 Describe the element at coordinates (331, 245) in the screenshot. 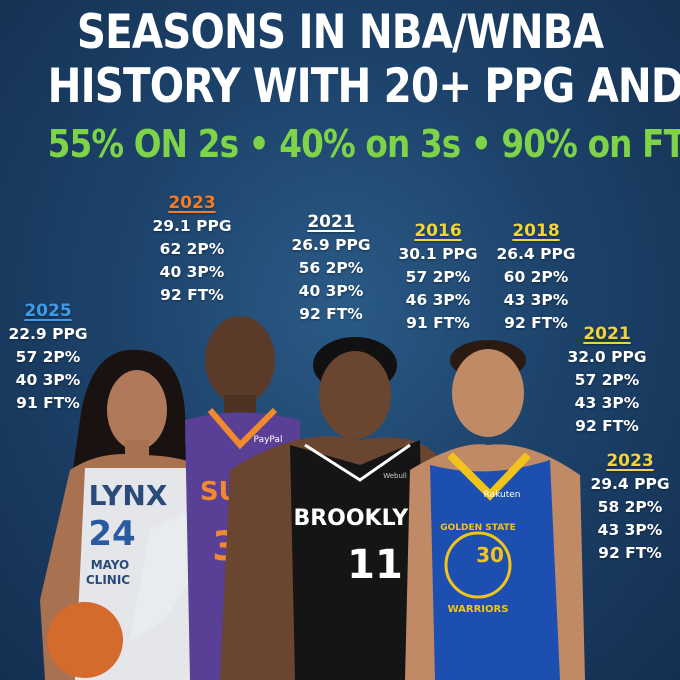

I see `stat-ppg: 26.9 PPG` at that location.